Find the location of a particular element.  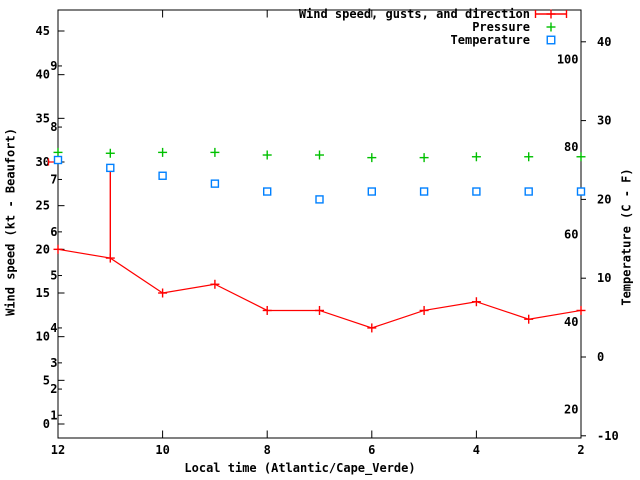

c-tick-label: 40 is located at coordinates (604, 42).